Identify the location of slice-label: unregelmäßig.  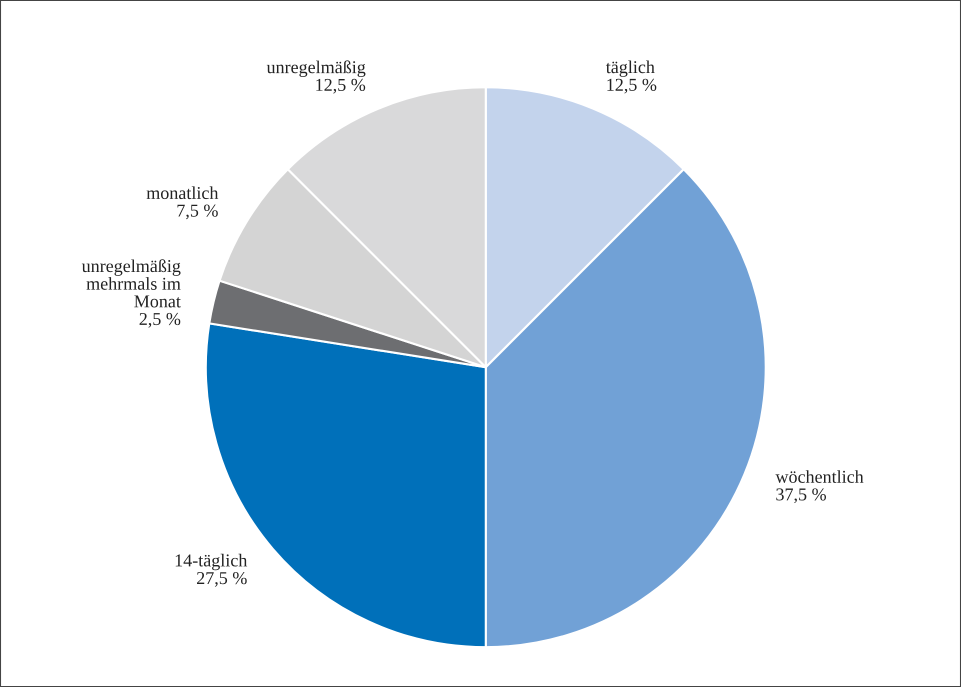
(316, 69).